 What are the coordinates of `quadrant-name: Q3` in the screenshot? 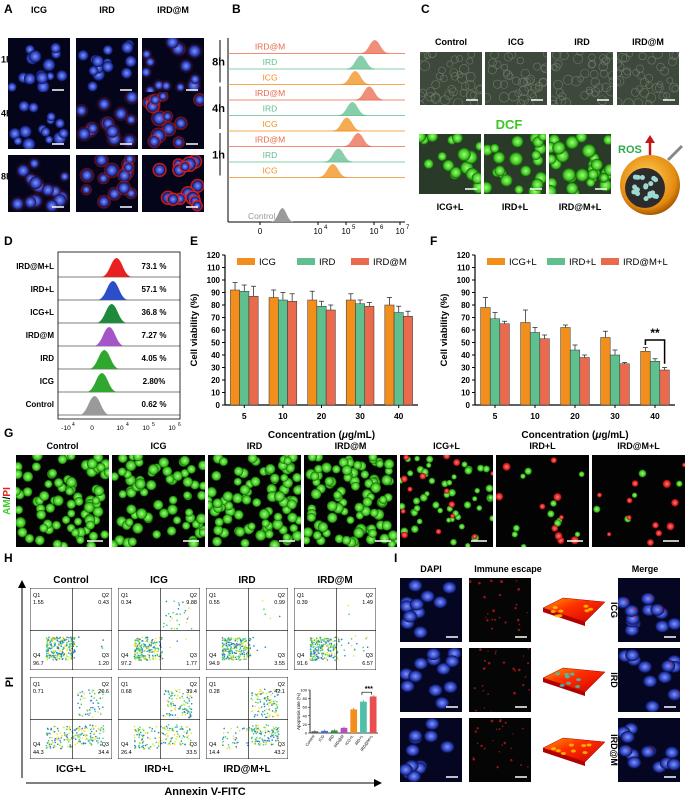 It's located at (193, 745).